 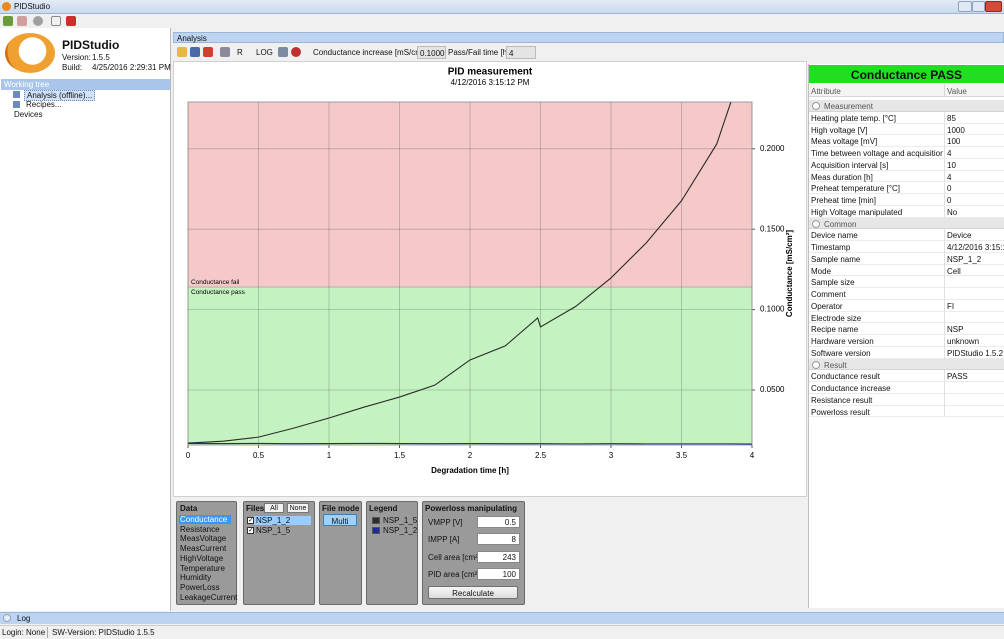 I want to click on r-button: R, so click(x=240, y=52).